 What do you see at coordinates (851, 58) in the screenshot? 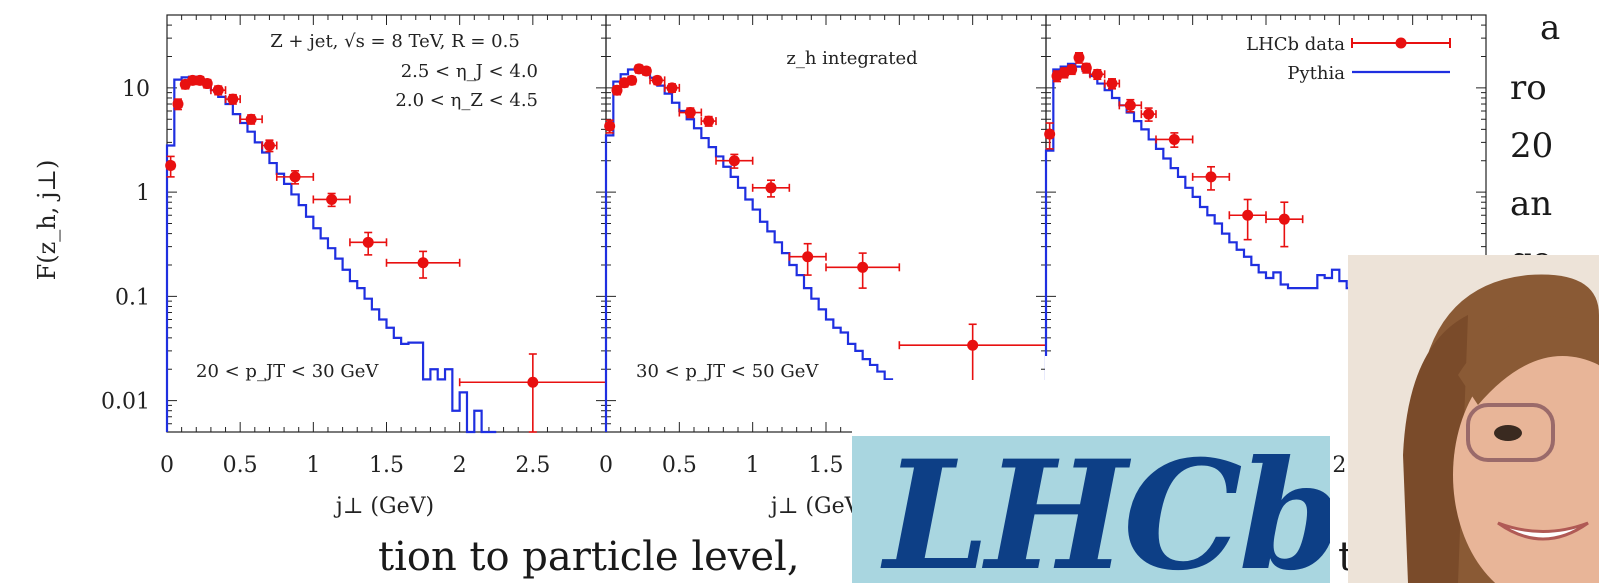
I see `panel-annotation: z_h integrated` at bounding box center [851, 58].